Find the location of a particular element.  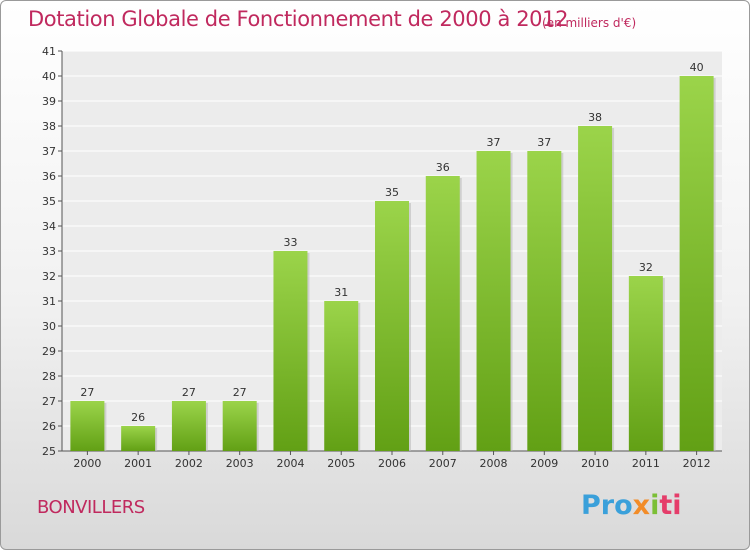

y-tick-label: 35 is located at coordinates (49, 201).